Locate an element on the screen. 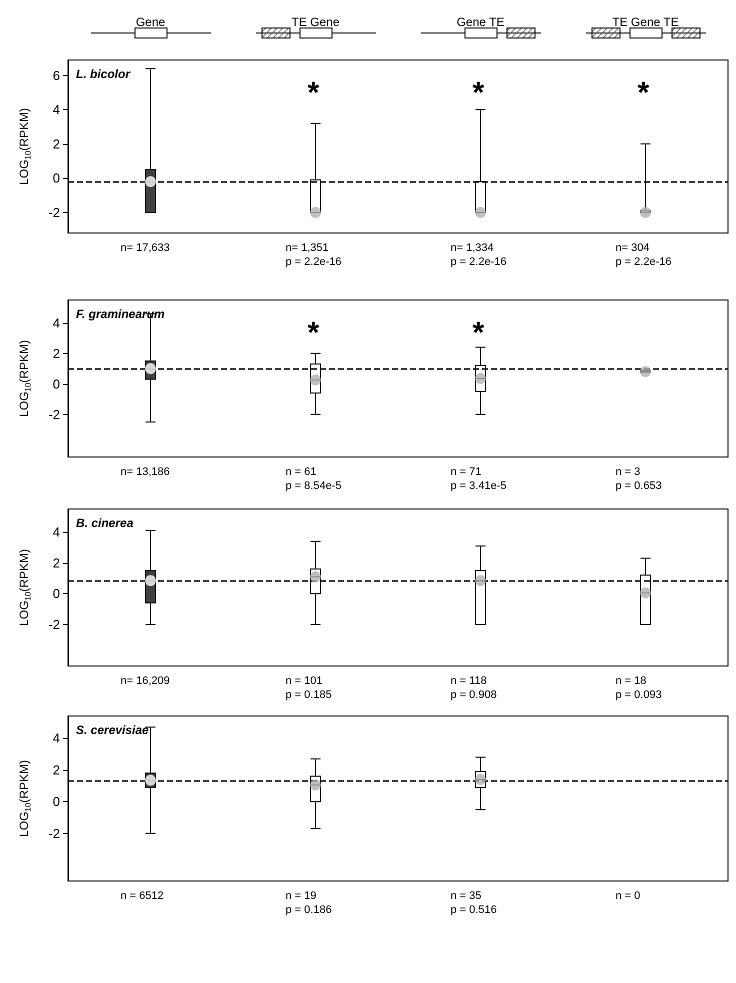  y-tick-label: 6 is located at coordinates (56, 75).